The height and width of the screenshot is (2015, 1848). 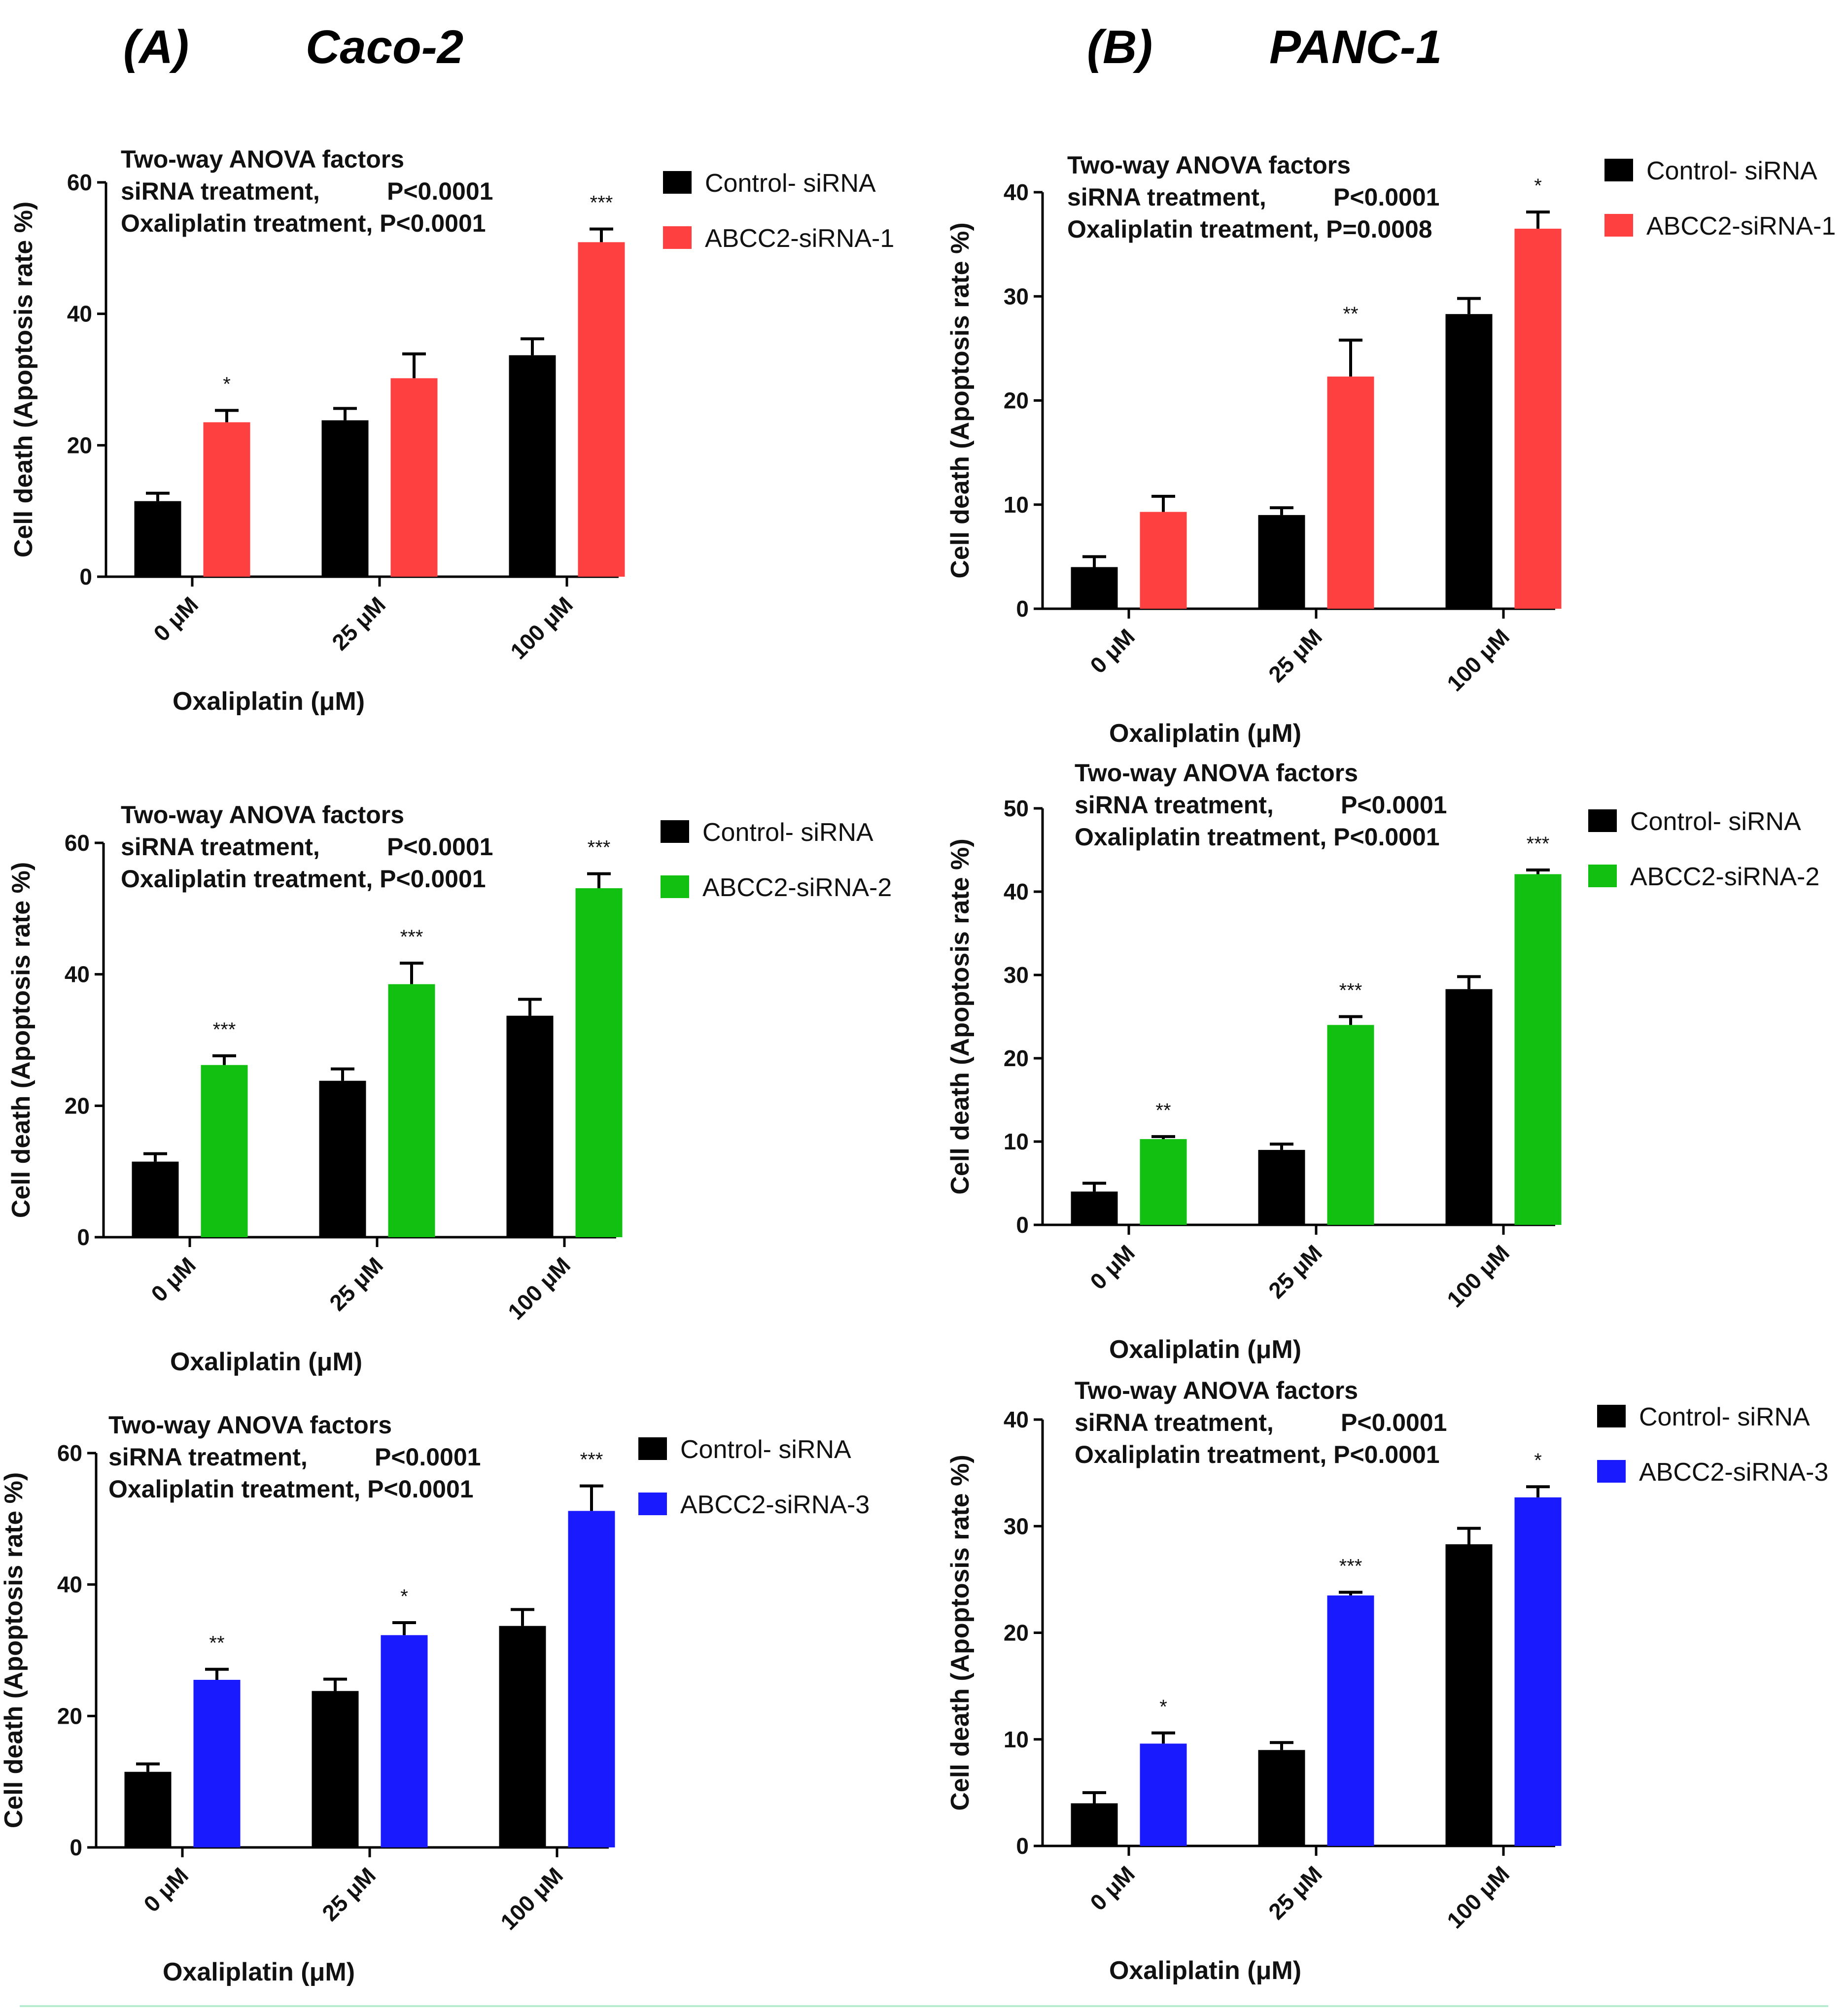 I want to click on anova-oxaliplatin-factor: Oxaliplatin treatment, P=0.0008, so click(x=1249, y=229).